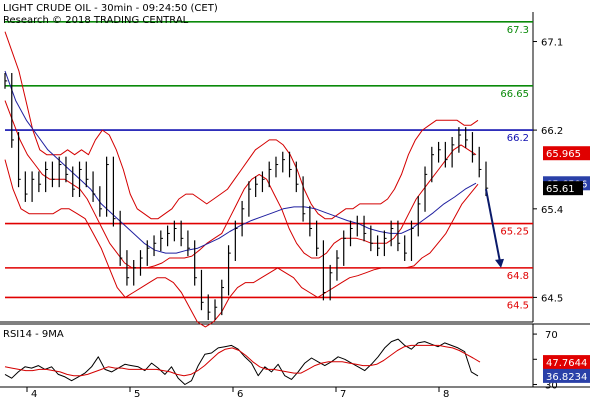 The height and width of the screenshot is (400, 590). What do you see at coordinates (552, 131) in the screenshot?
I see `main-y-tick-label-2: 66.2` at bounding box center [552, 131].